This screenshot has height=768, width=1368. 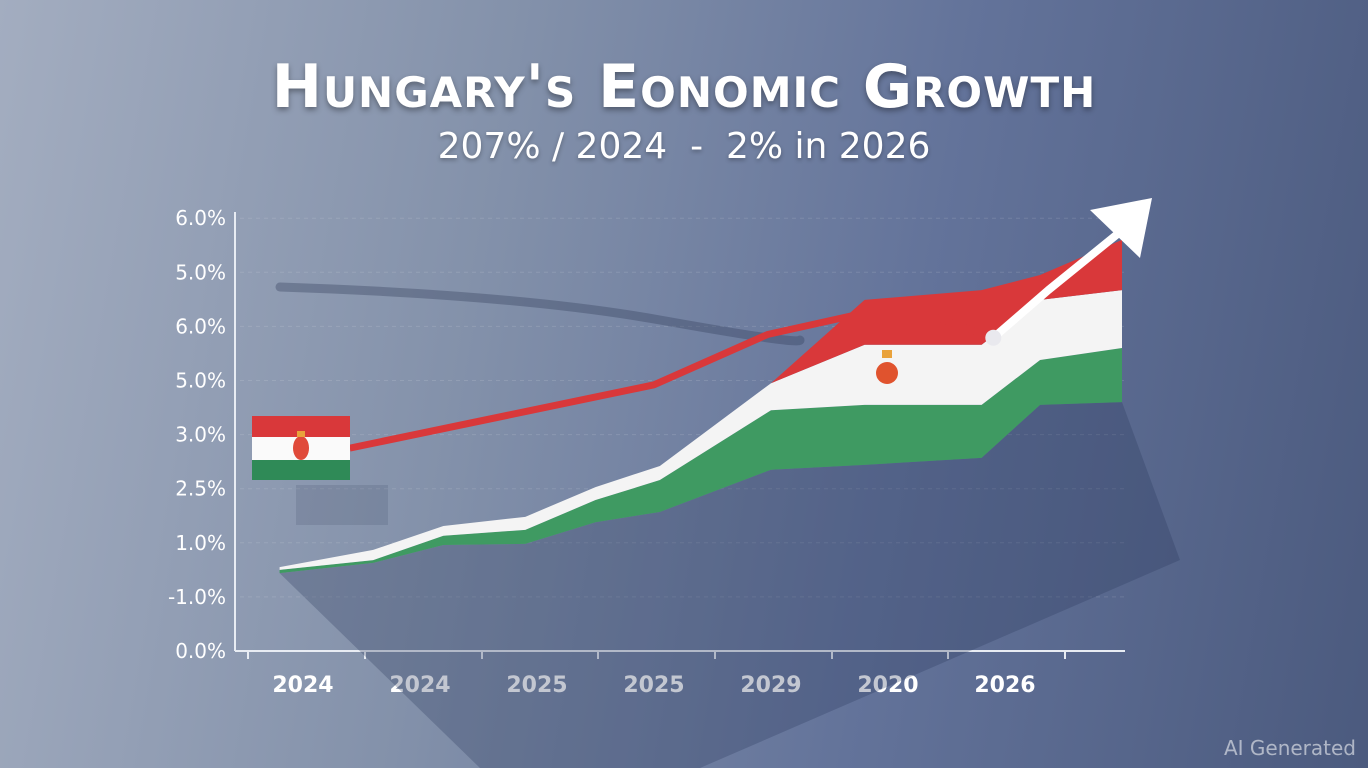 What do you see at coordinates (887, 354) in the screenshot?
I see `crown-icon` at bounding box center [887, 354].